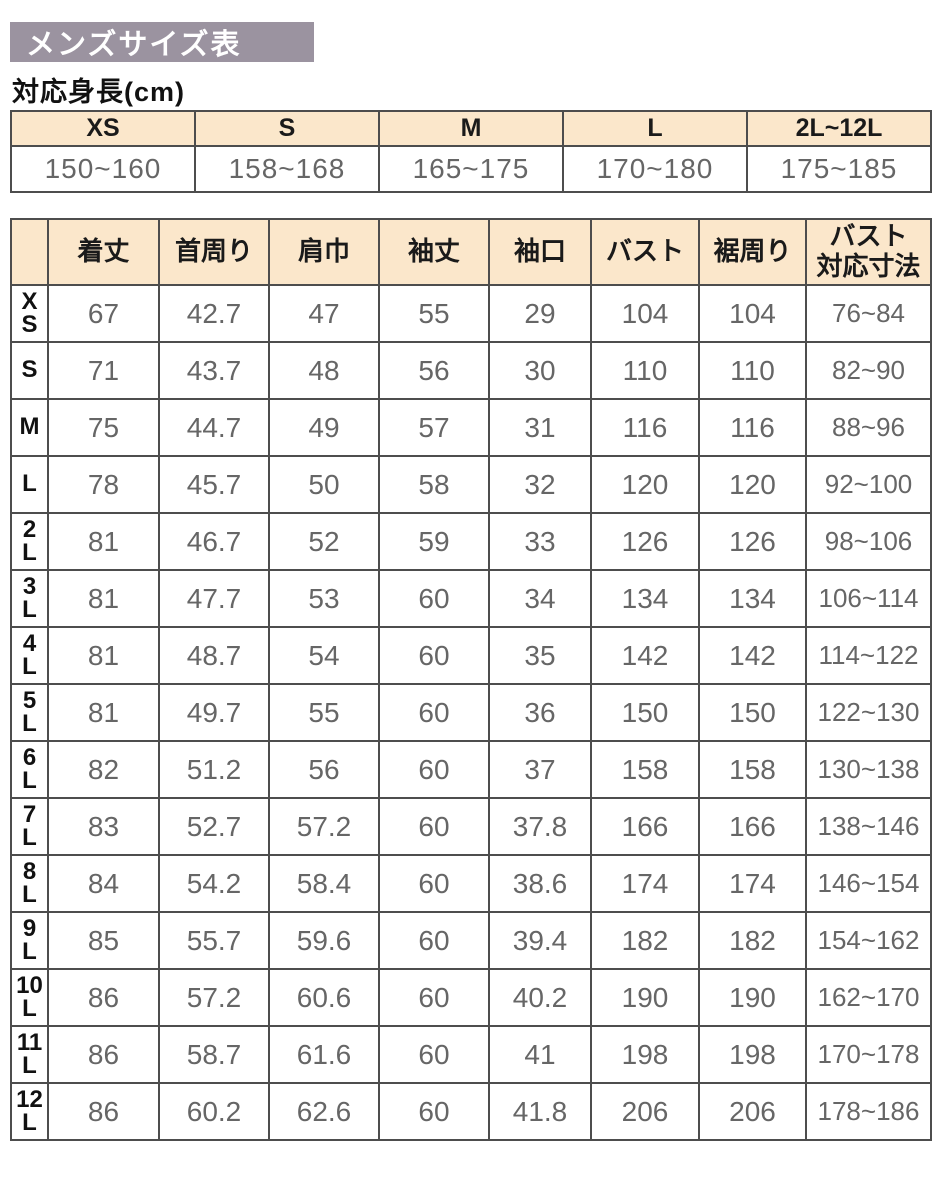 The height and width of the screenshot is (1200, 940). I want to click on table-cell: 42.7, so click(214, 313).